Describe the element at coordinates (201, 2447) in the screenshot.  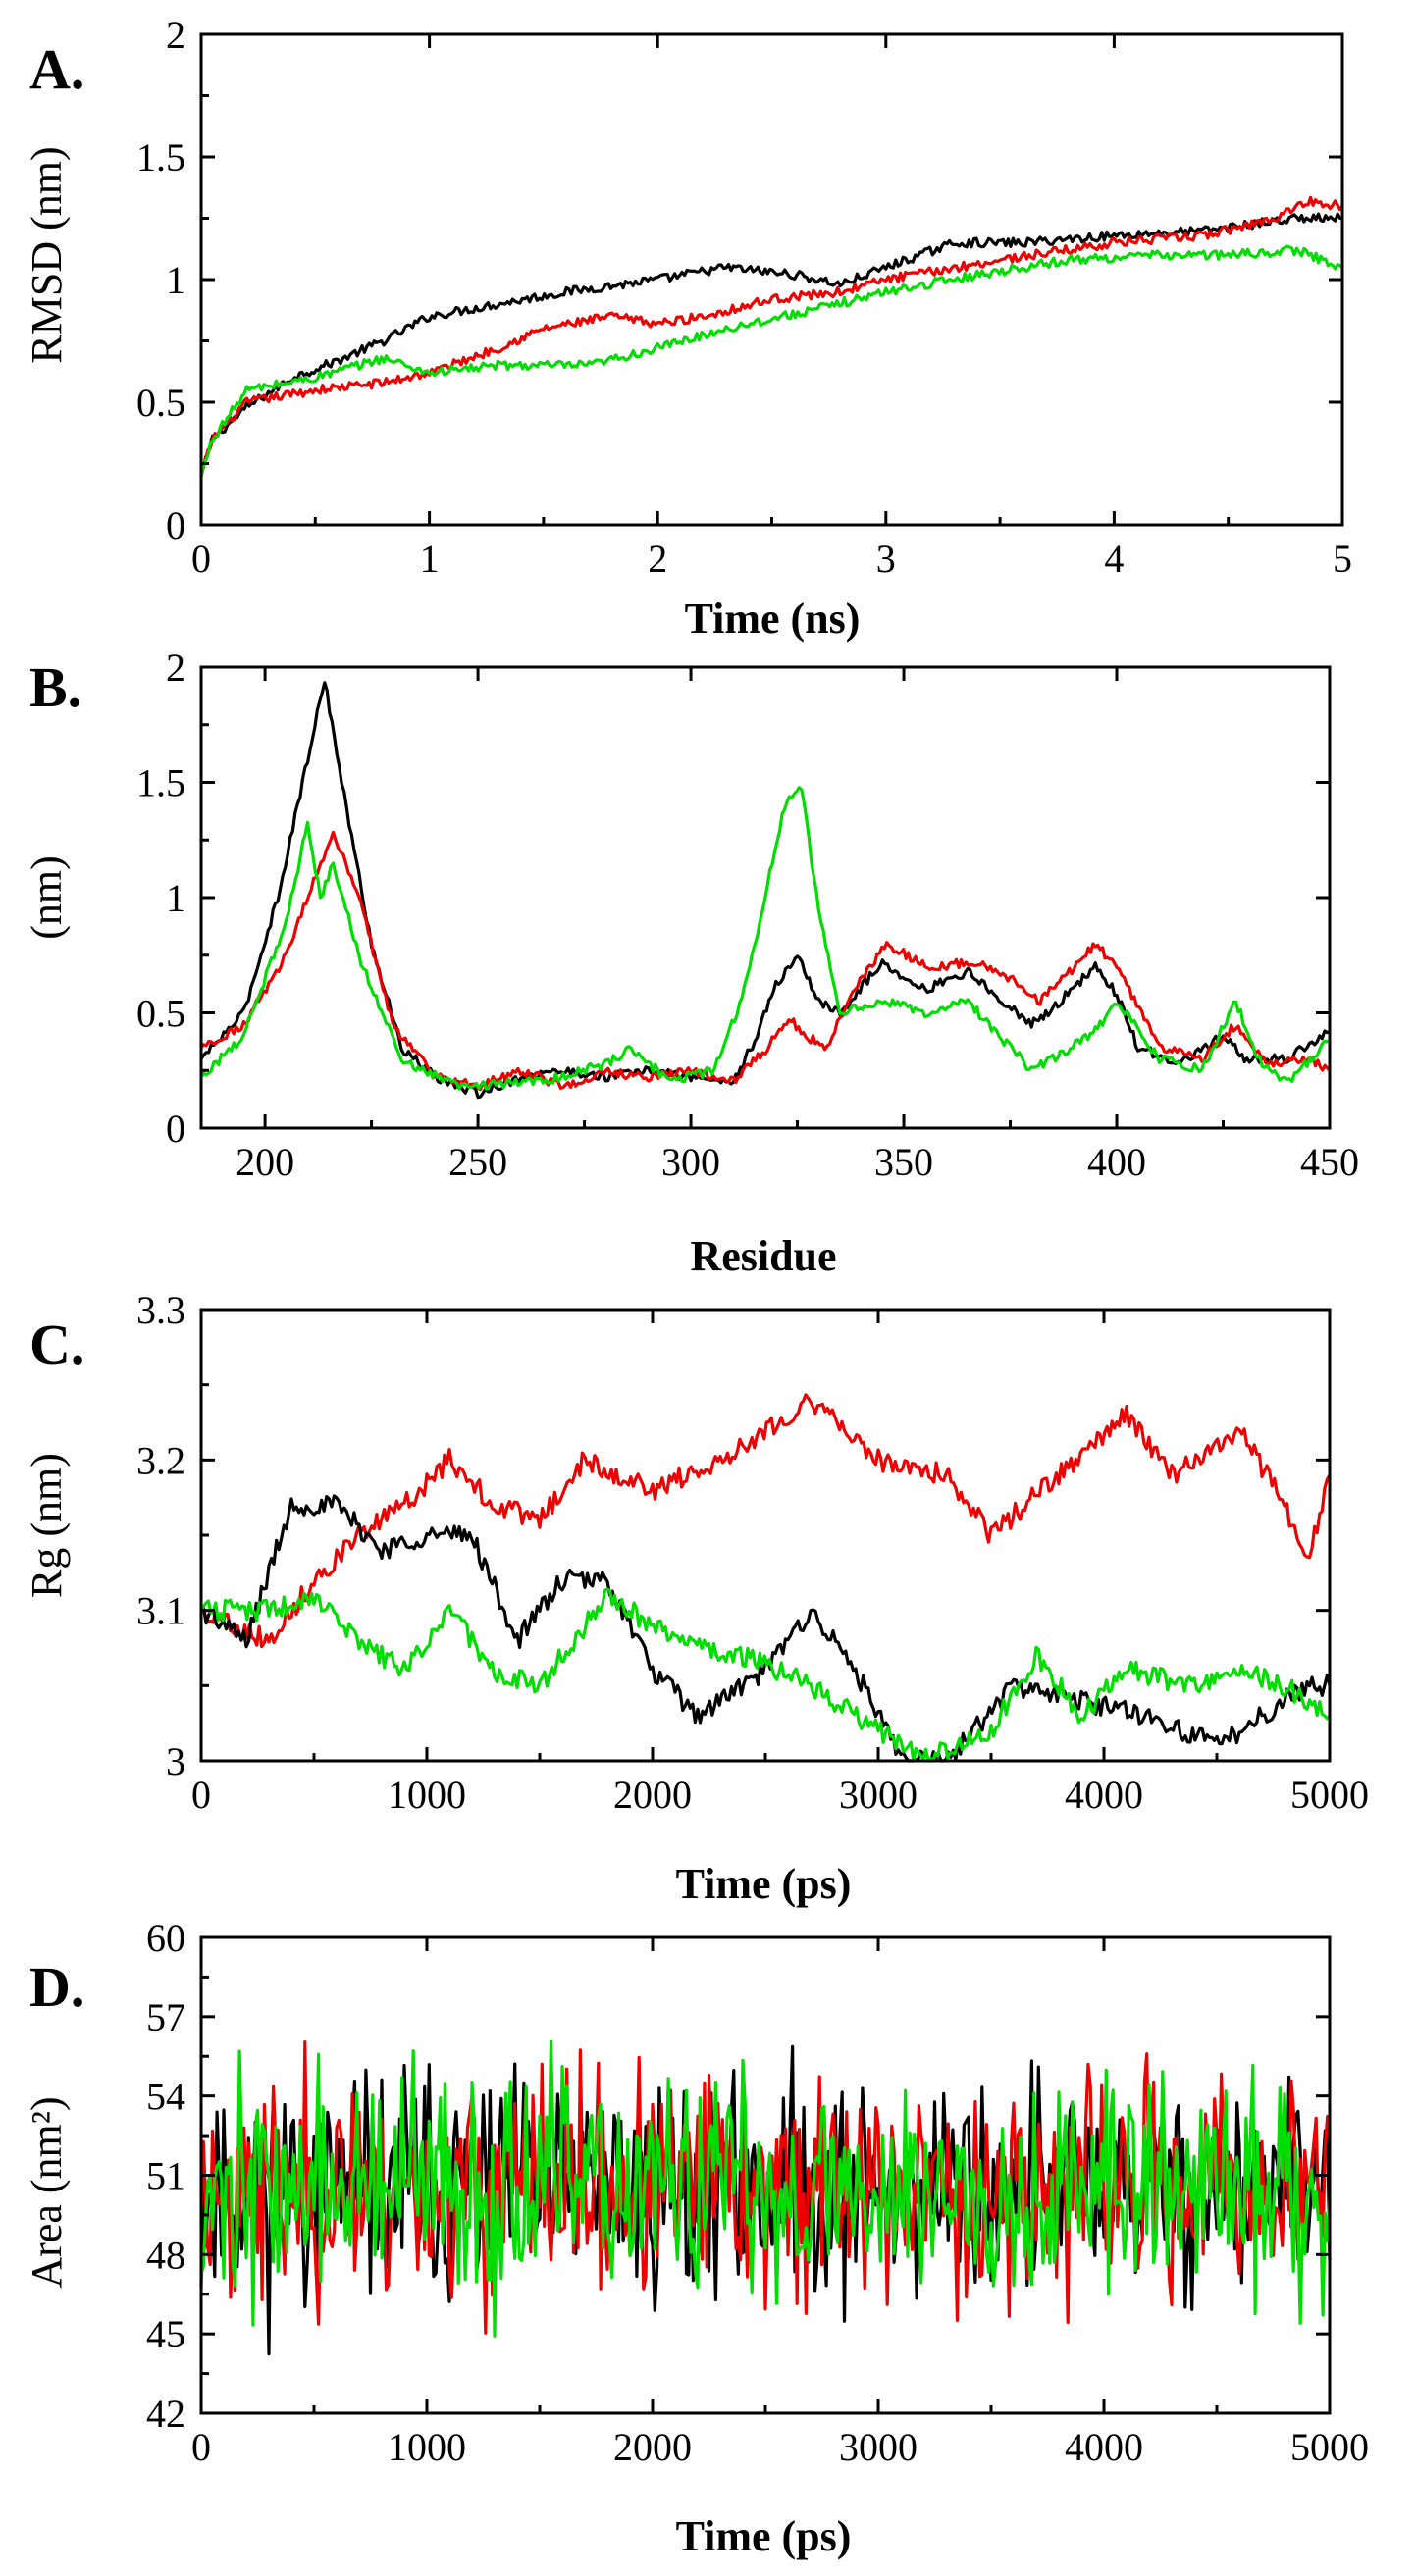
I see `panel-d-xtick-label: 0` at that location.